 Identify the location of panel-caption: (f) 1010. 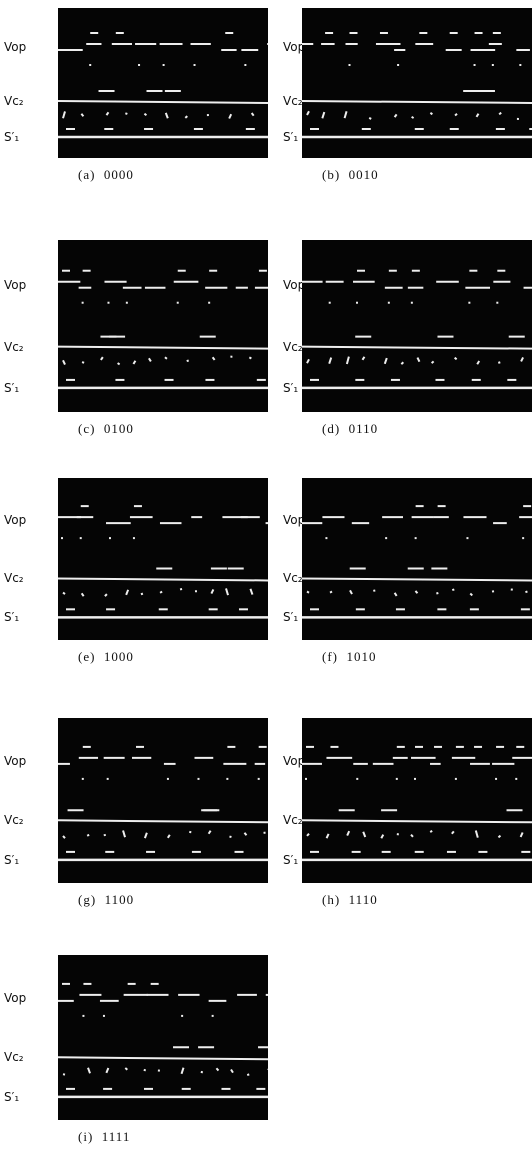
(349, 656).